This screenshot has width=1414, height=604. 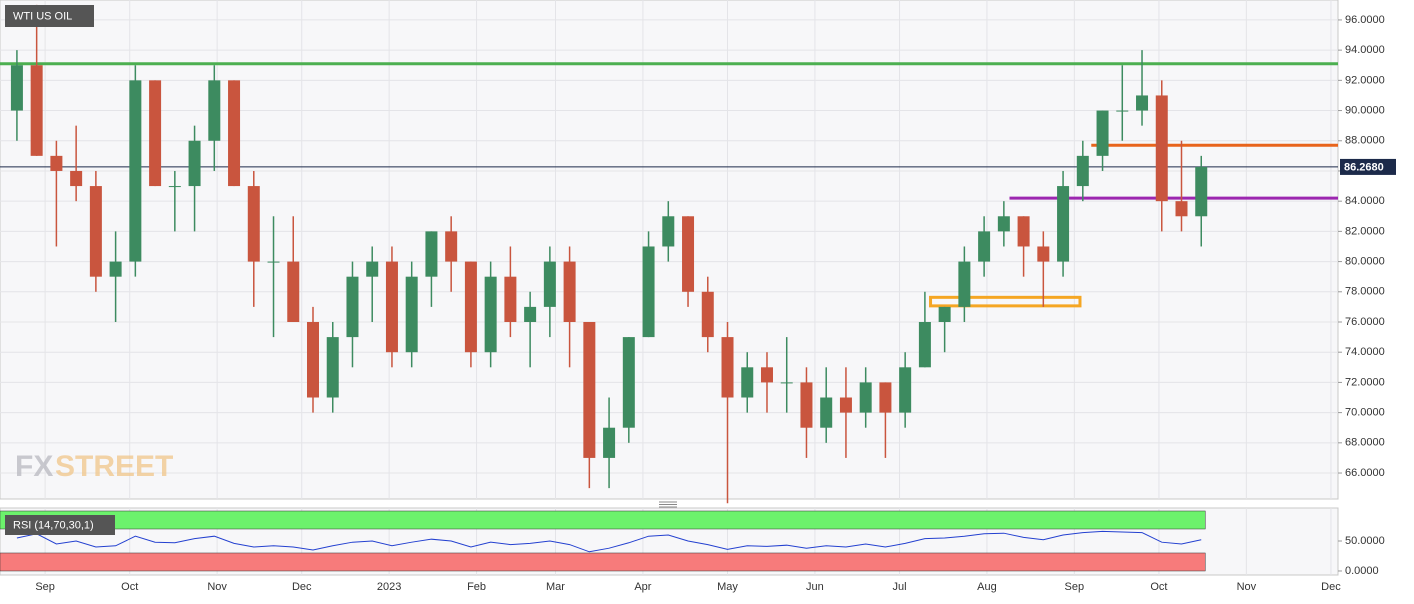 What do you see at coordinates (609, 541) in the screenshot?
I see `rsi-line` at bounding box center [609, 541].